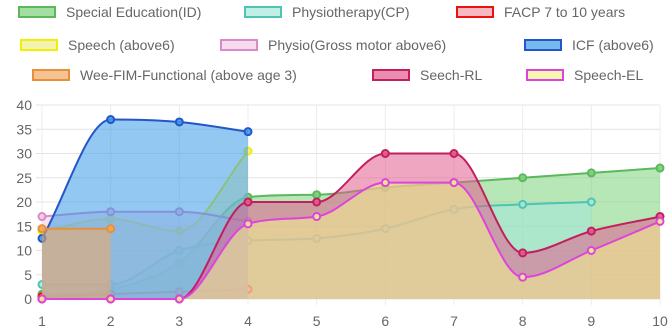  I want to click on x-tick-label: 7, so click(454, 321).